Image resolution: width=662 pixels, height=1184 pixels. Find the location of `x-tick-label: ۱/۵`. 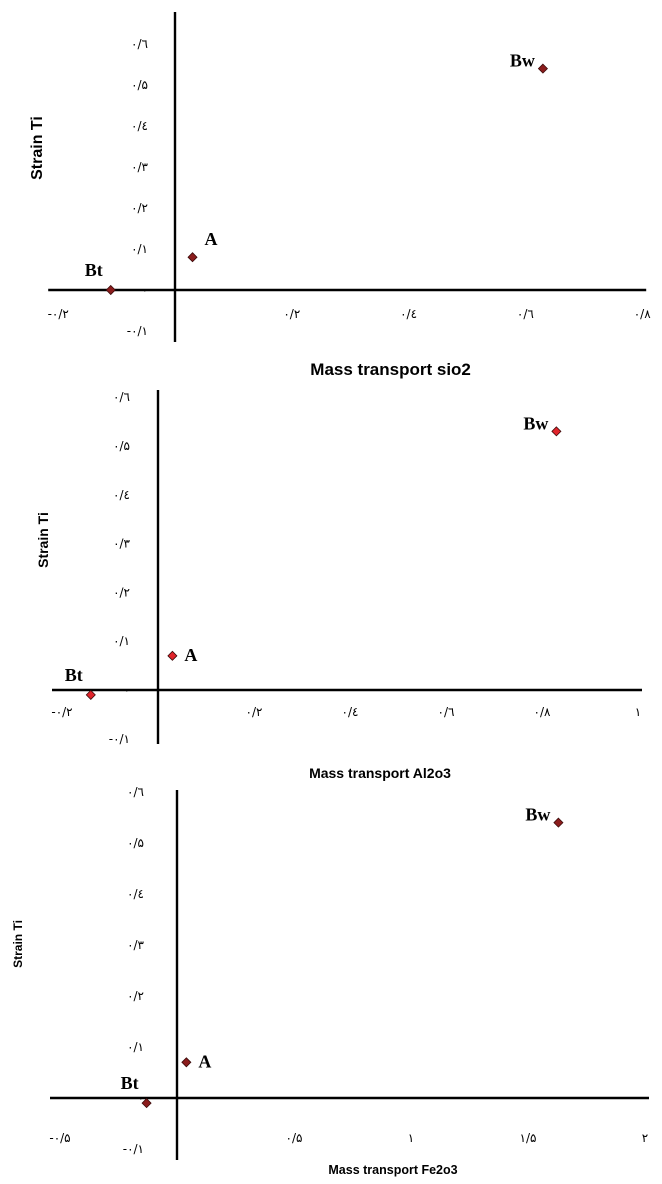

x-tick-label: ۱/۵ is located at coordinates (528, 1138).